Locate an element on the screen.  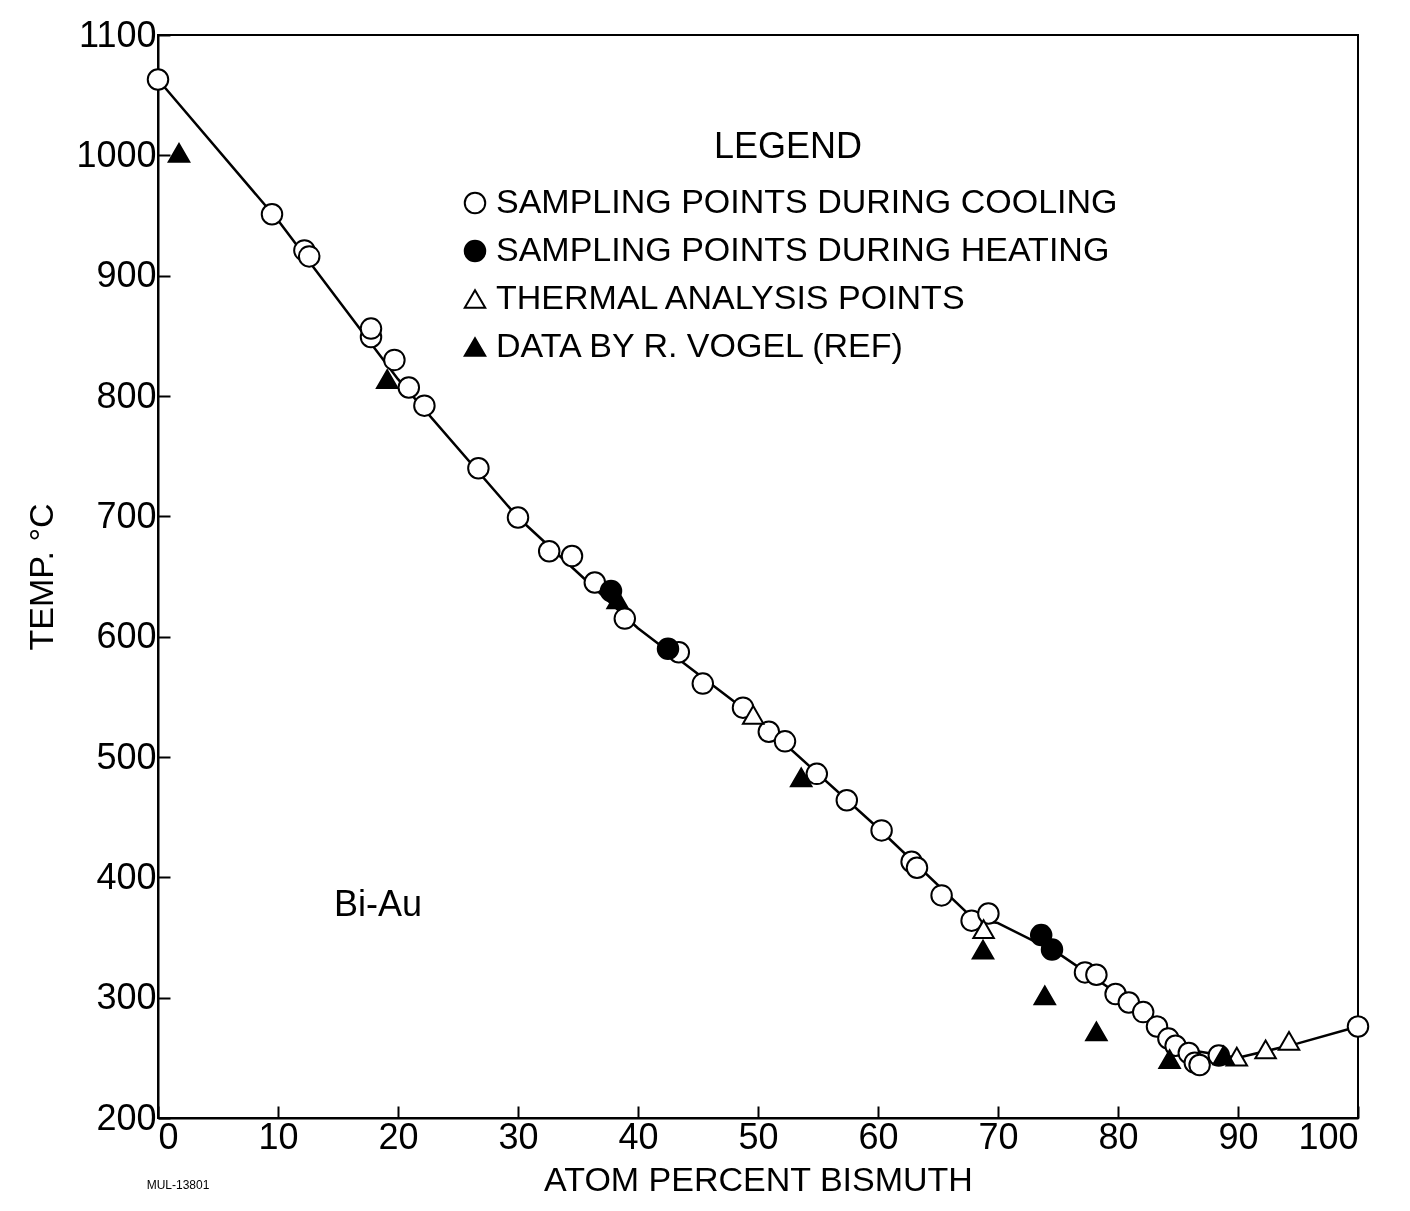
legend-label: SAMPLING POINTS DURING COOLING is located at coordinates (807, 201).